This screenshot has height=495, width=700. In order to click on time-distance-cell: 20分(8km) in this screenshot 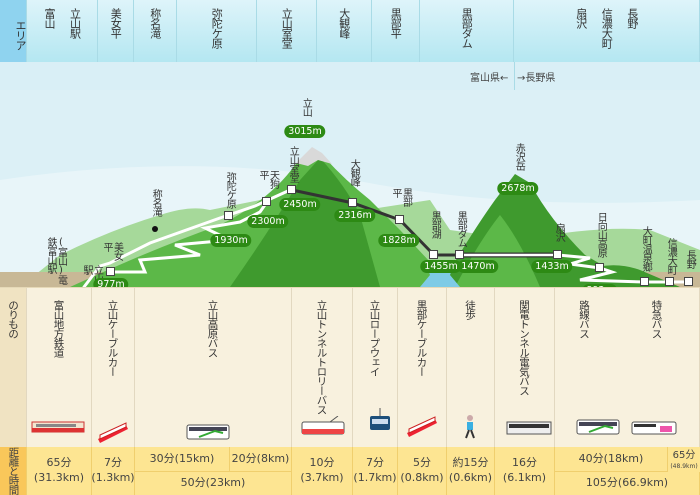, I will do `click(261, 459)`.